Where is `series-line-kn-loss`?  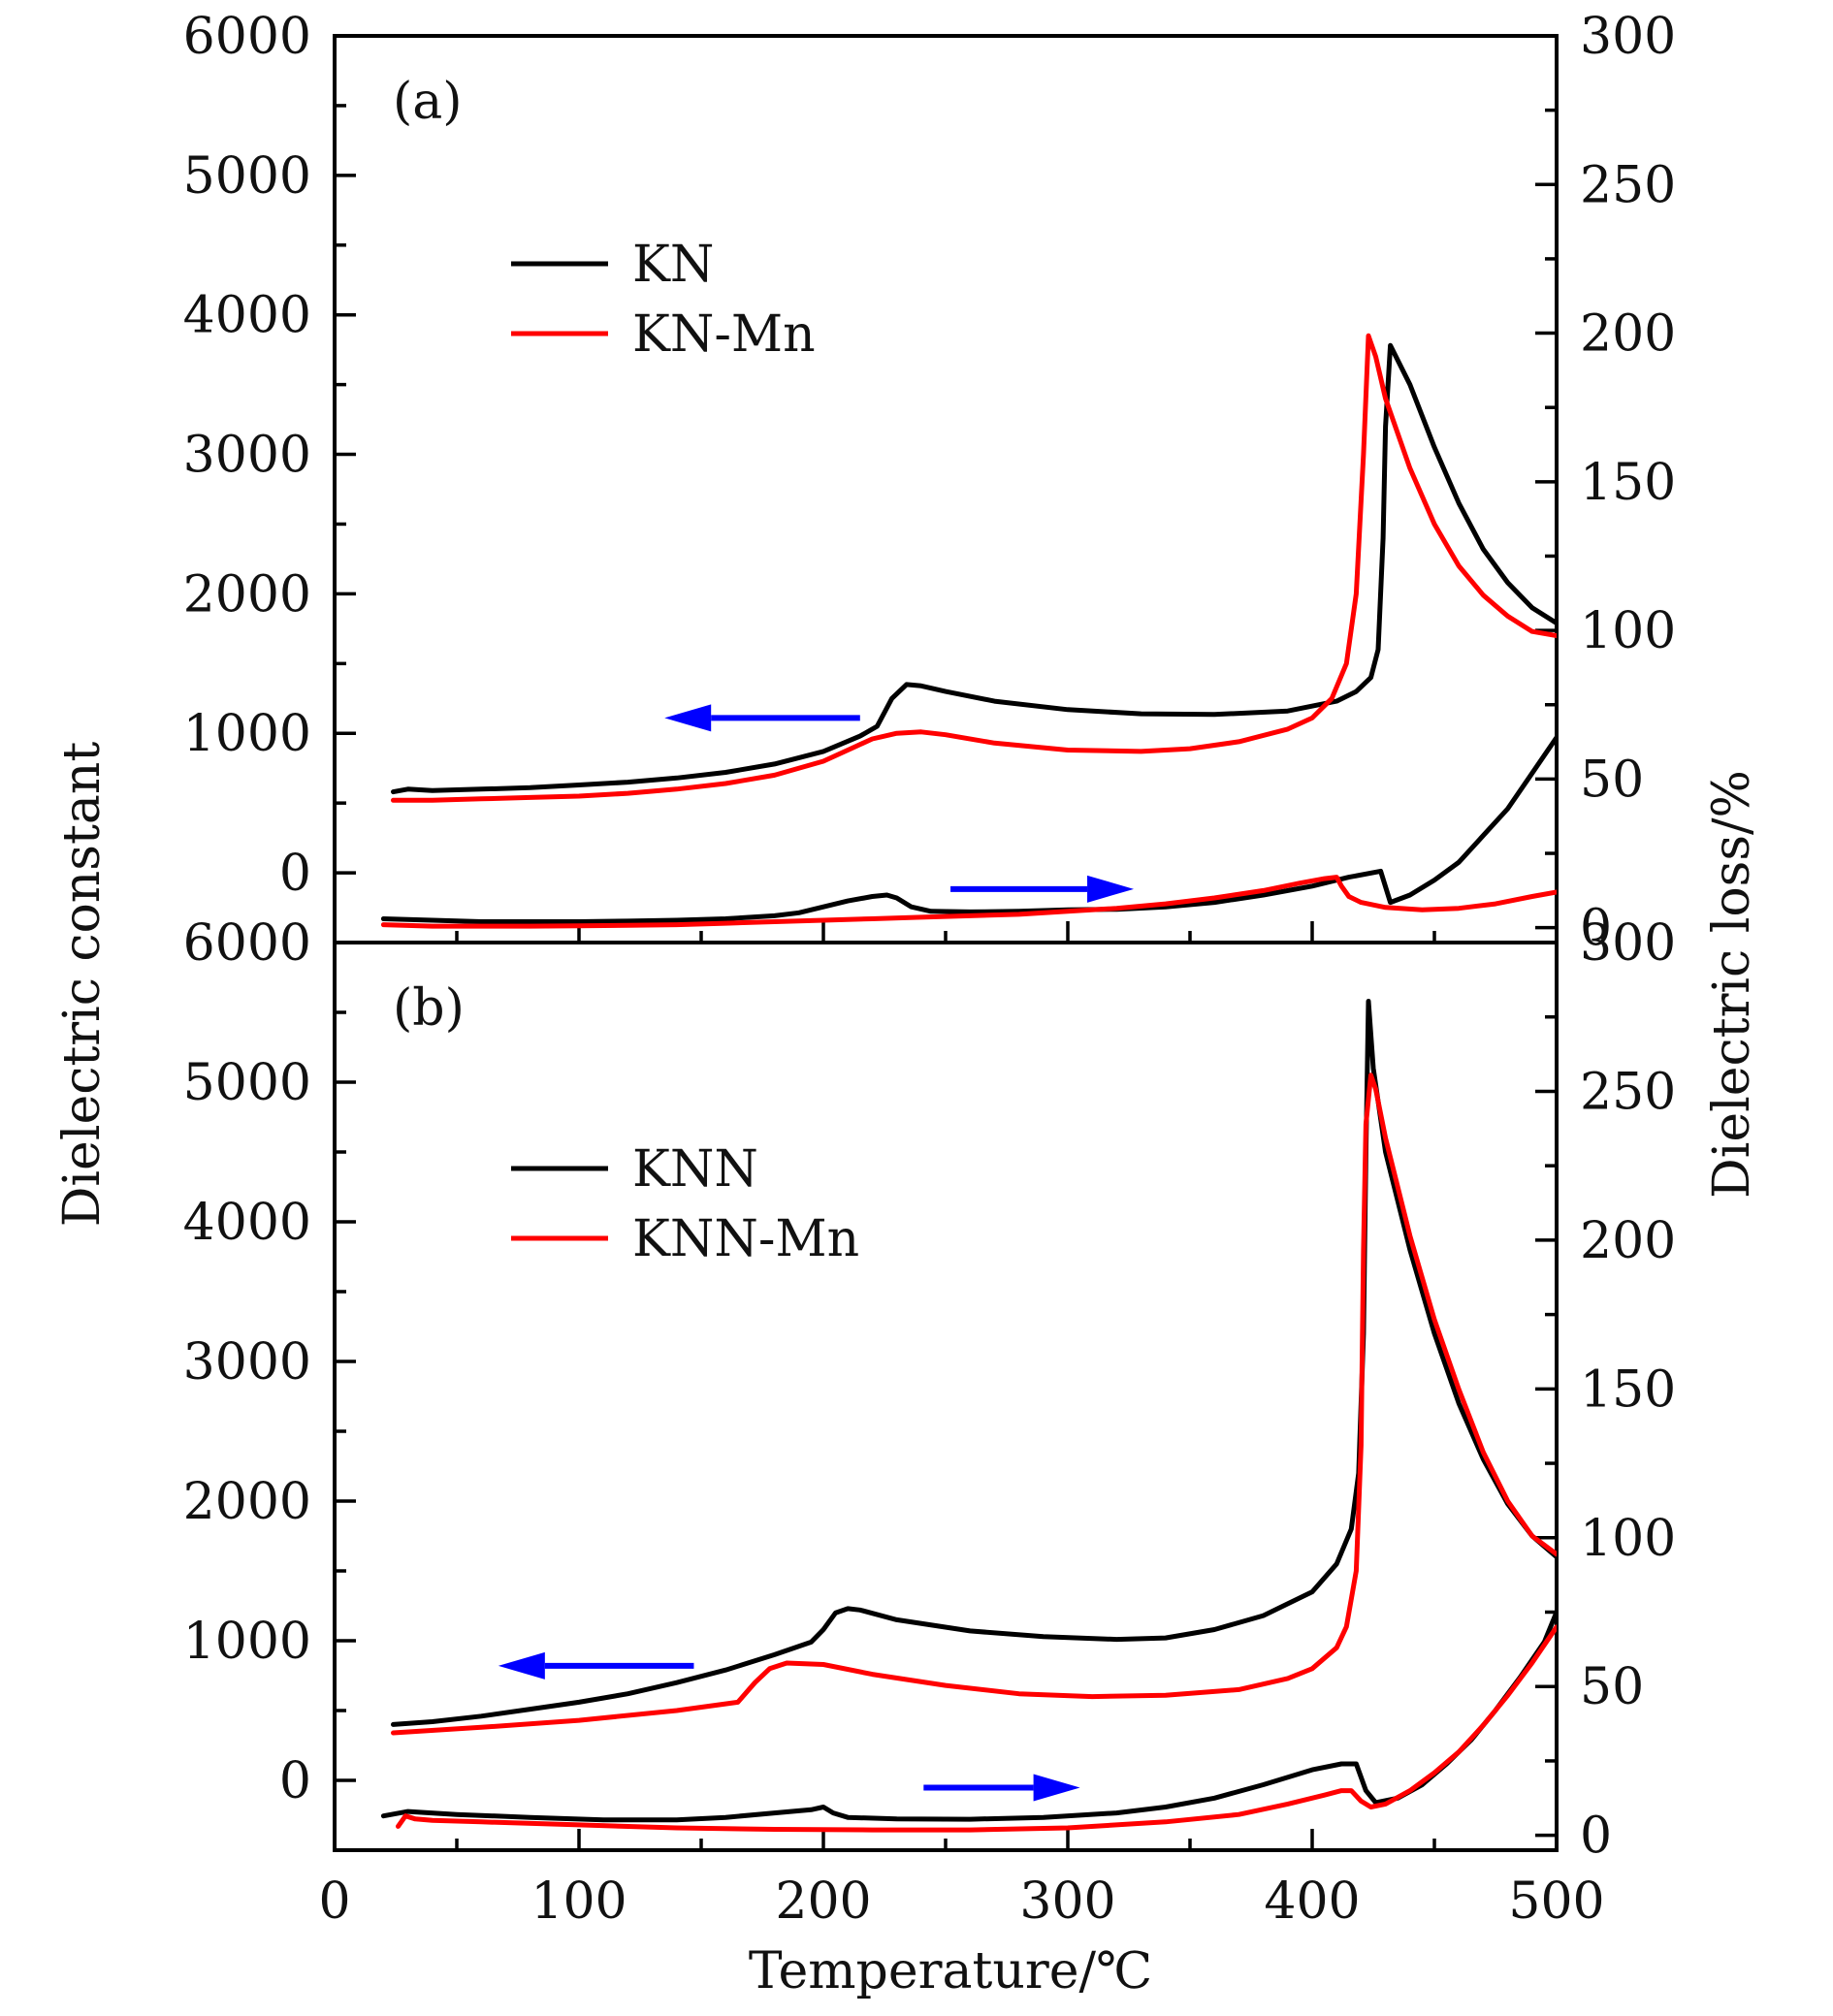 series-line-kn-loss is located at coordinates (968, 829).